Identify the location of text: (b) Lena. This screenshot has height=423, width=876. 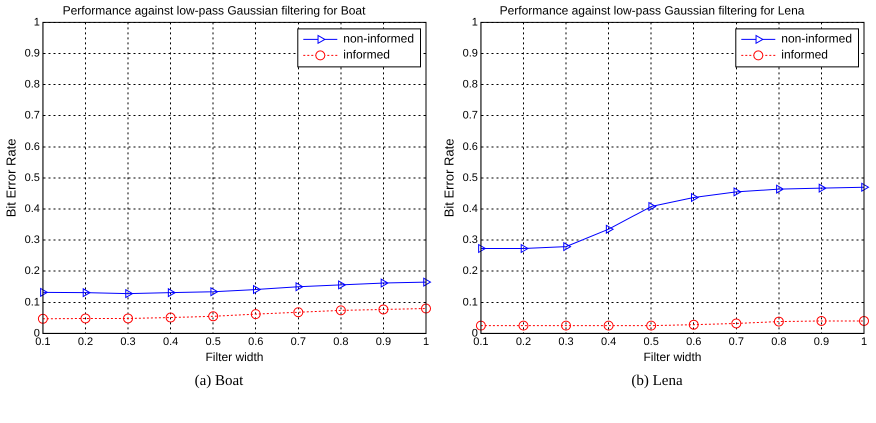
(657, 381).